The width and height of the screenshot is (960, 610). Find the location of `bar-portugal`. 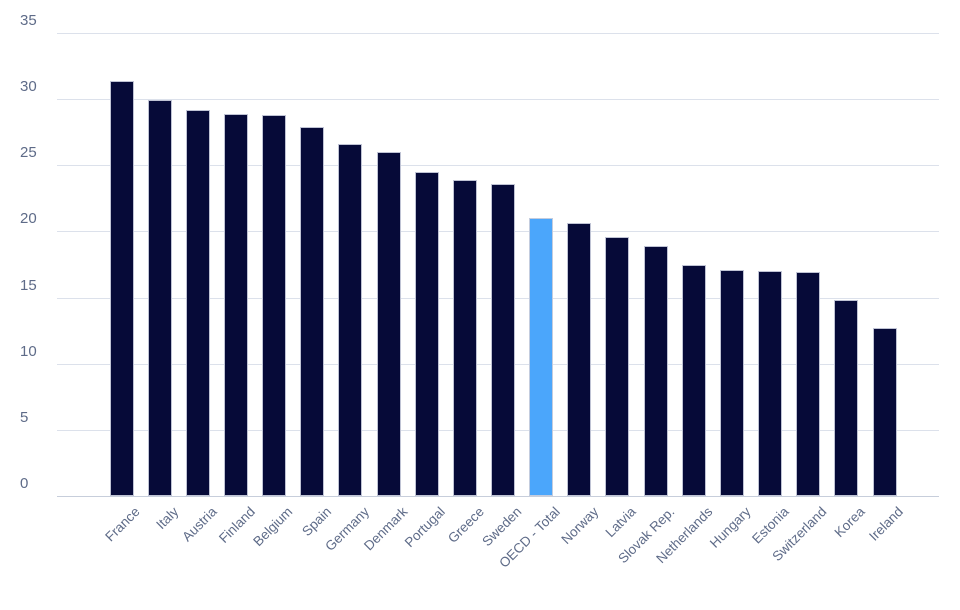

bar-portugal is located at coordinates (426, 333).